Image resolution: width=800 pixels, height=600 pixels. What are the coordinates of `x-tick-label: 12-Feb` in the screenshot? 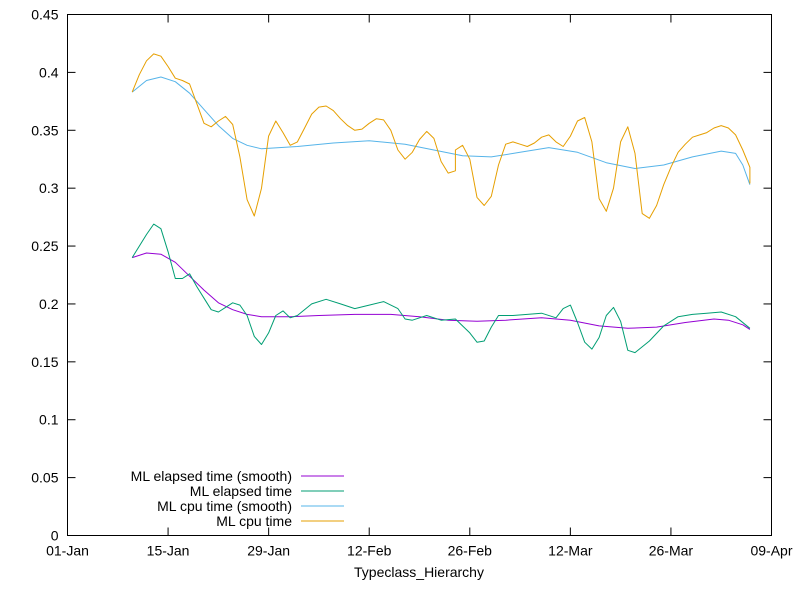 It's located at (369, 551).